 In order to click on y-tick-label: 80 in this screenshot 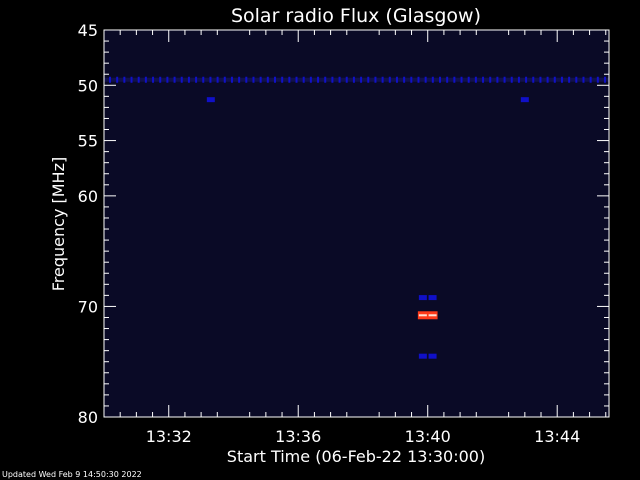, I will do `click(88, 417)`.